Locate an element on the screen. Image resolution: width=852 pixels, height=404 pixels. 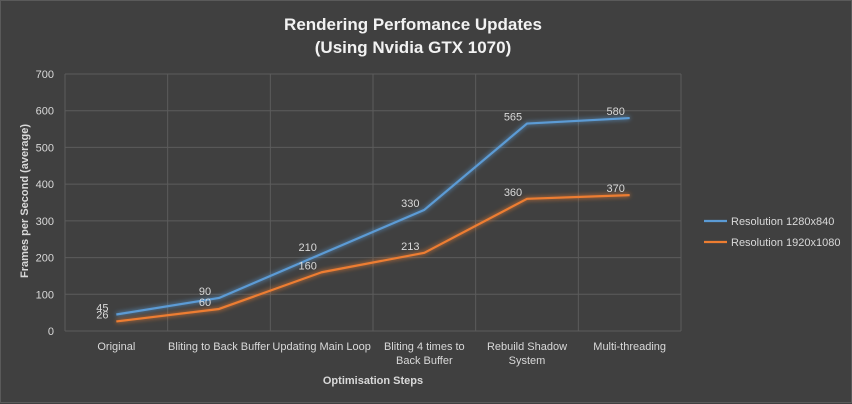
data-label: 360 is located at coordinates (513, 193).